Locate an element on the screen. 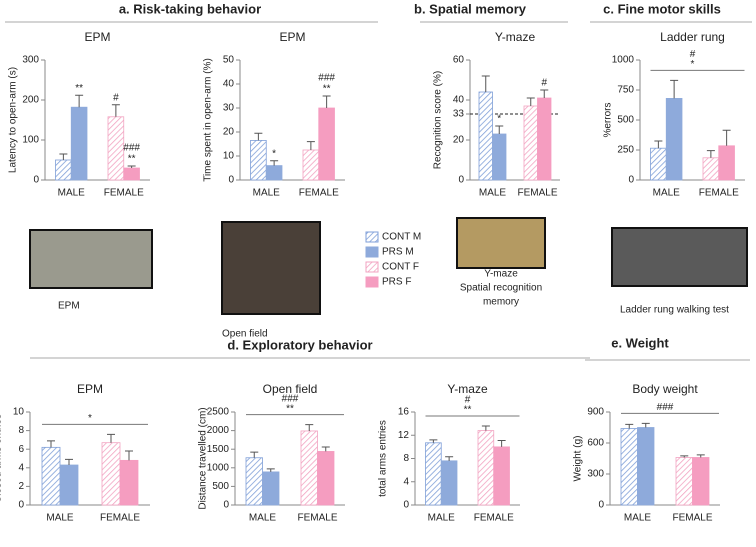 This screenshot has height=547, width=756. y-tick-label: 300 is located at coordinates (595, 474).